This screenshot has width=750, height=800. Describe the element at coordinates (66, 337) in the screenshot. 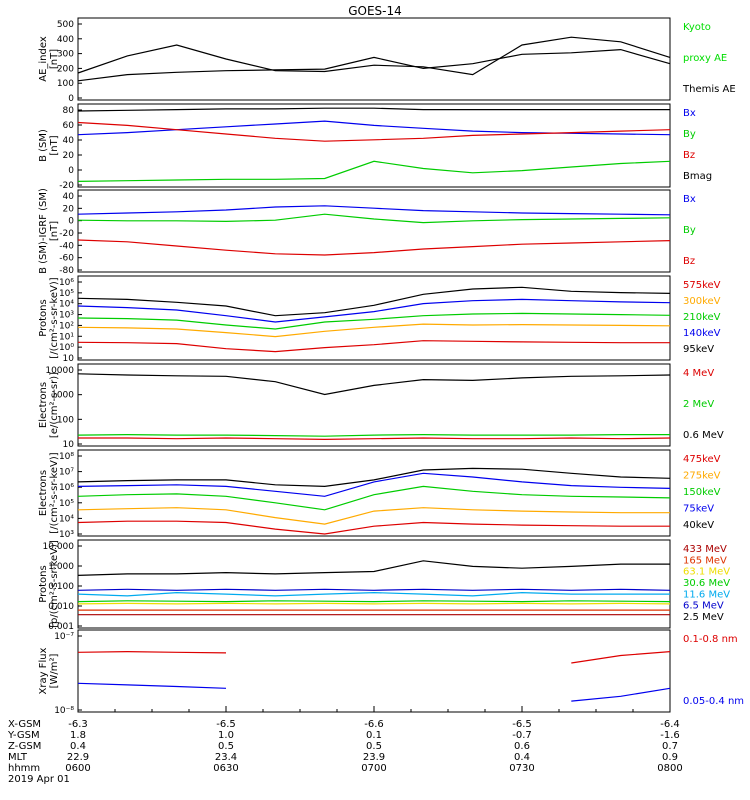

I see `y-tick-label: 10¹` at that location.